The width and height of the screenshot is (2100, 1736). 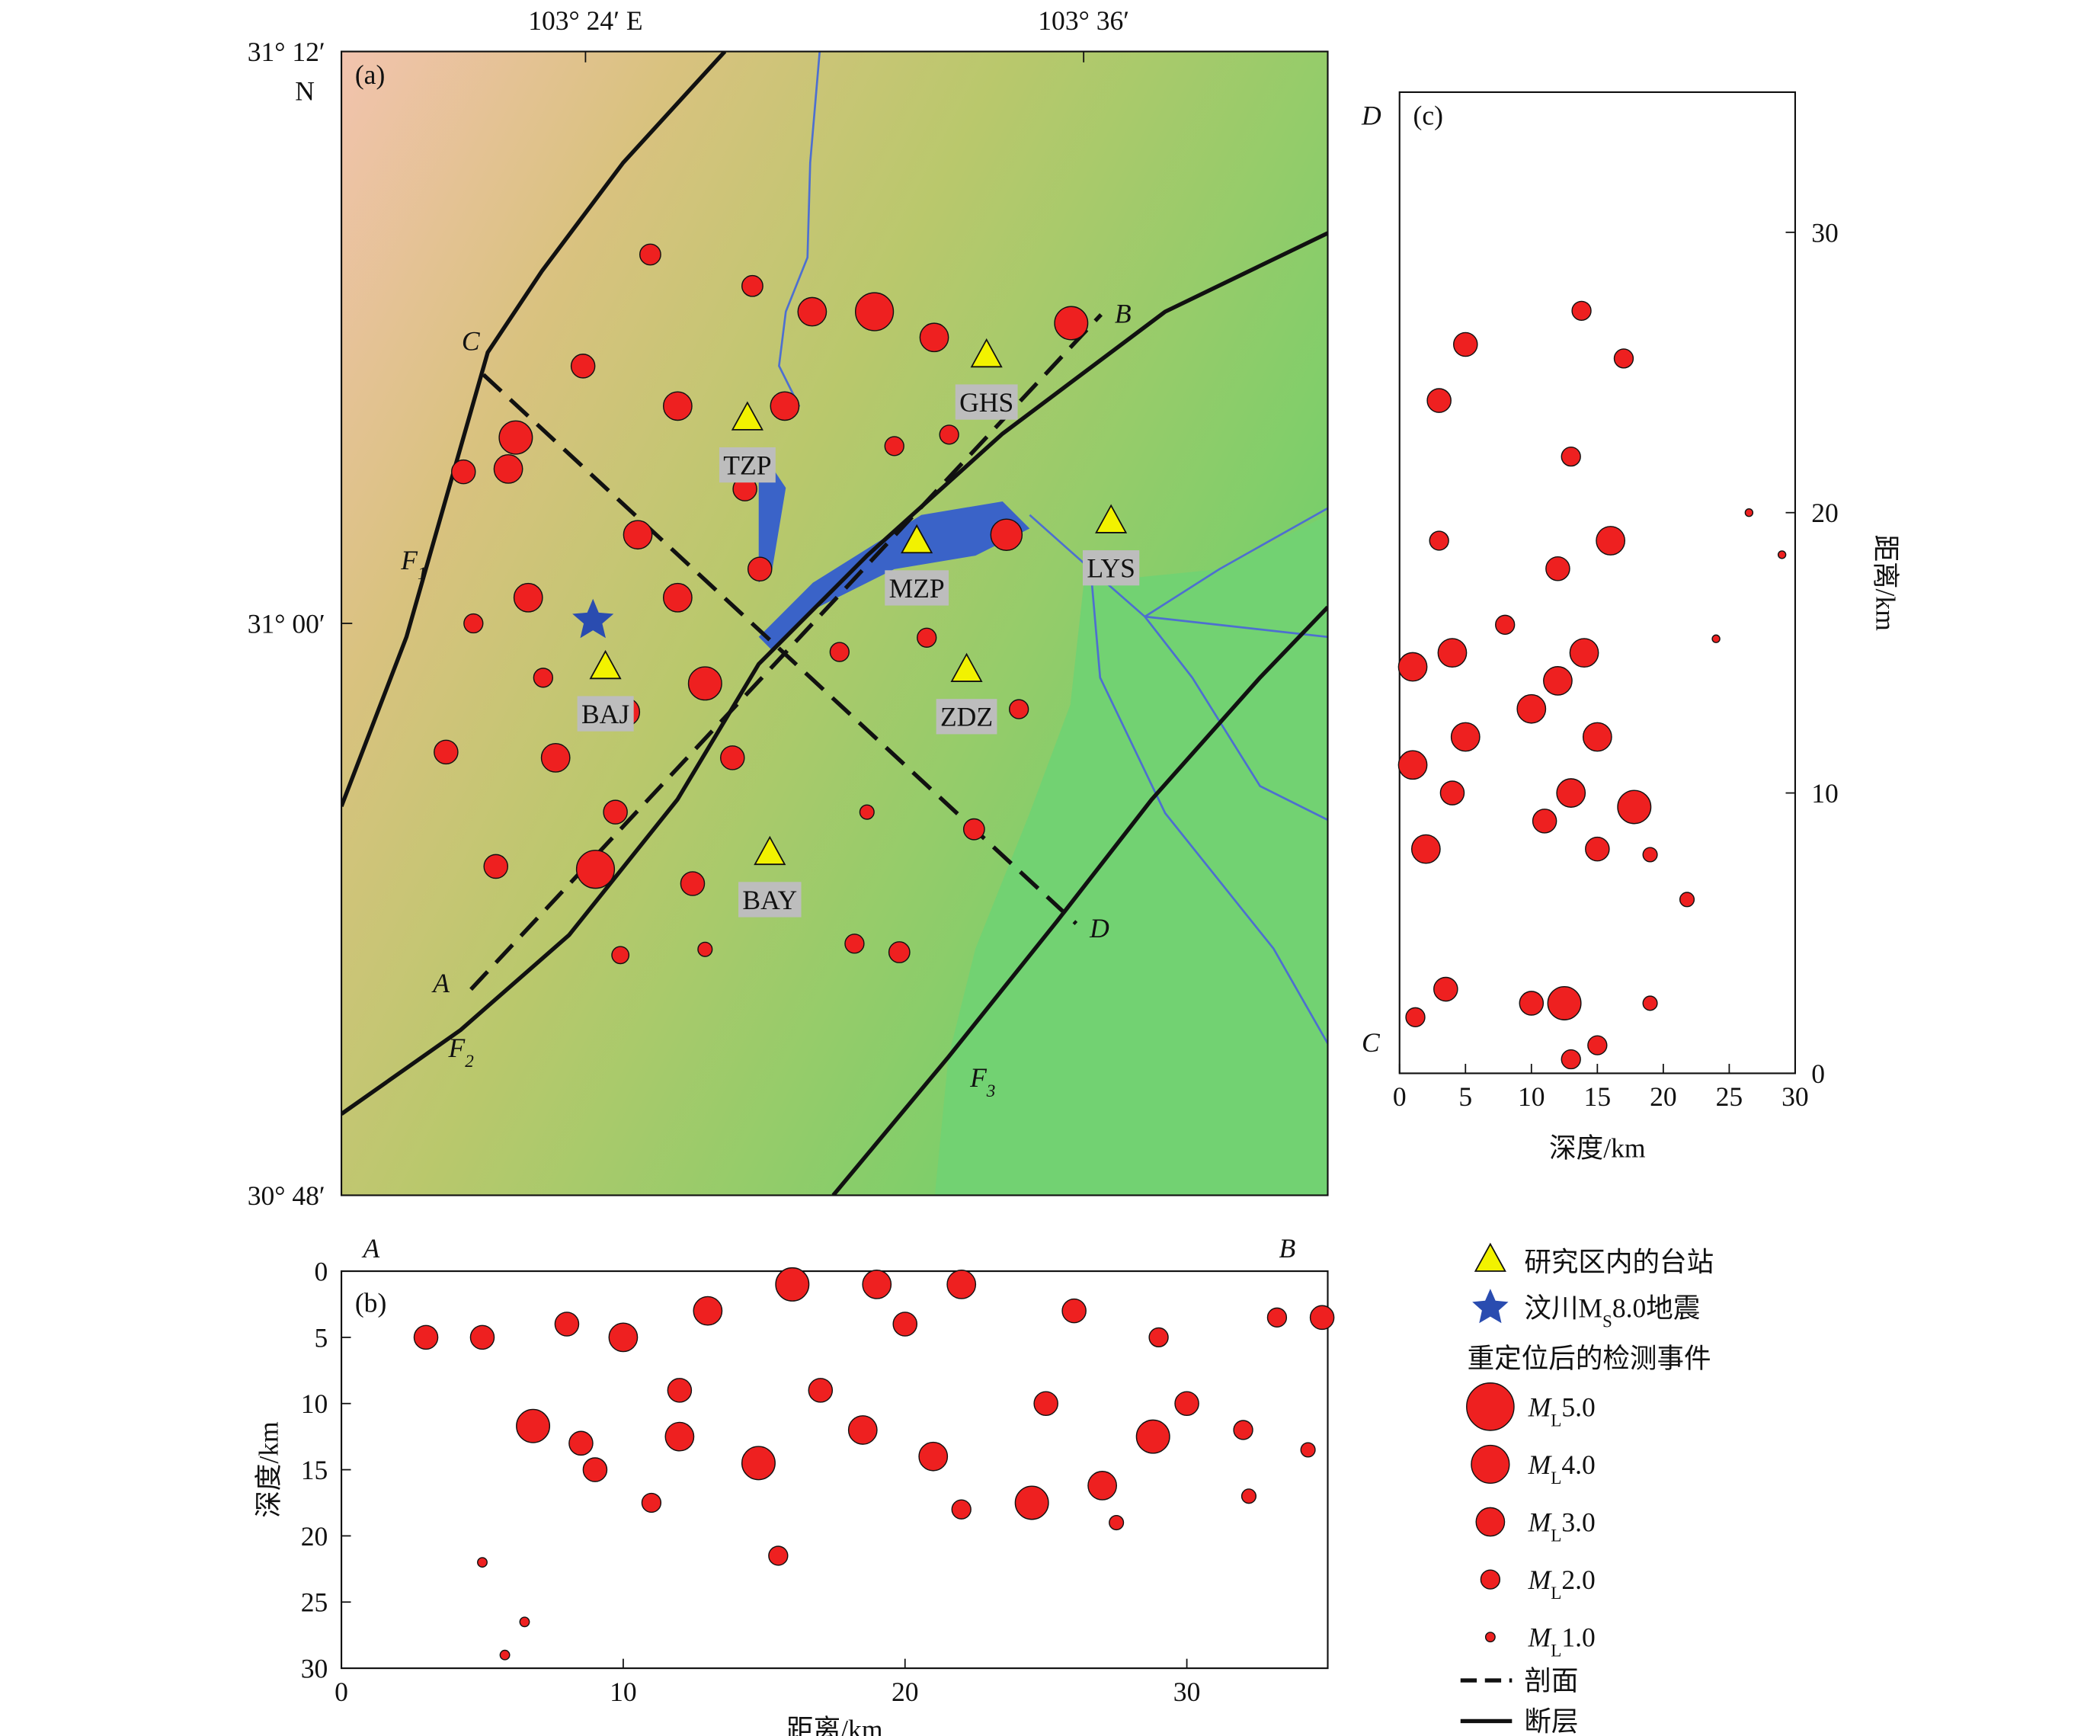 I want to click on legend-label: ML4.0, so click(x=1562, y=1469).